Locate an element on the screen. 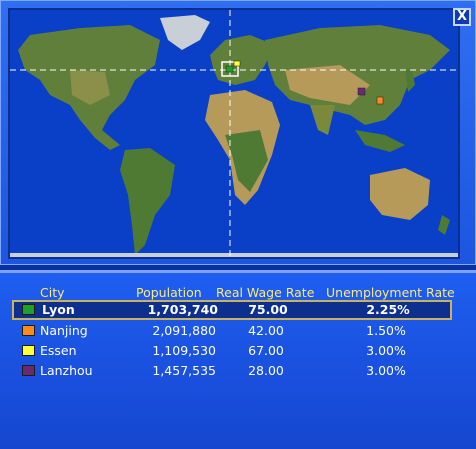 The height and width of the screenshot is (449, 476). city-name: Lanzhou is located at coordinates (66, 370).